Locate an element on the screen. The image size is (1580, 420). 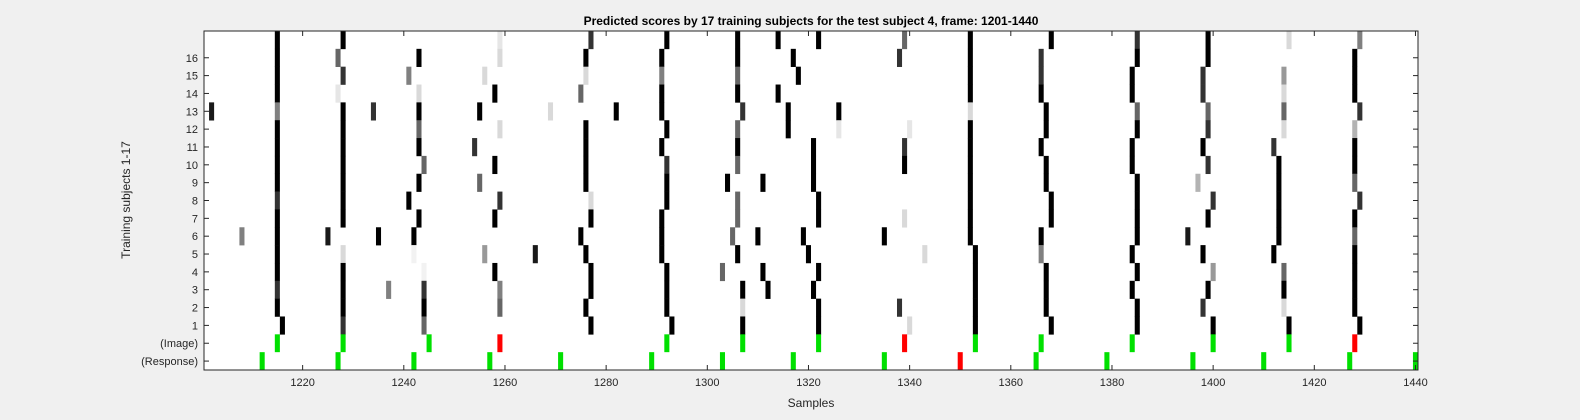
y-tick-label: 6 is located at coordinates (195, 237).